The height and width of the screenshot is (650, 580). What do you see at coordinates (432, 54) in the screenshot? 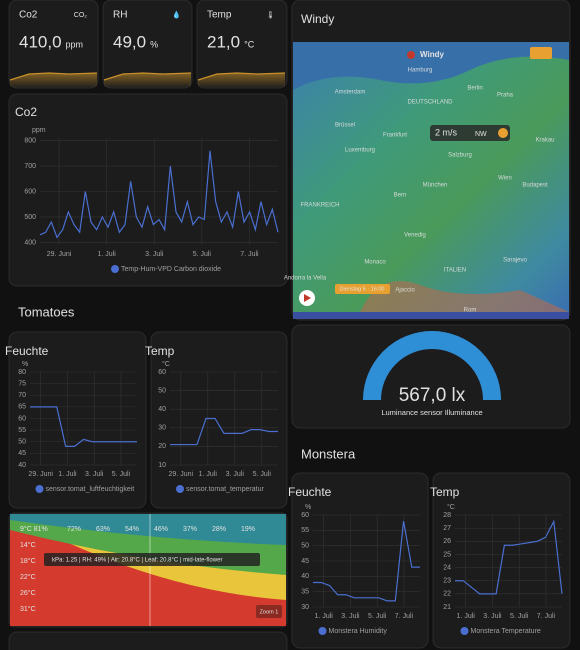
I see `logo: Windy` at bounding box center [432, 54].